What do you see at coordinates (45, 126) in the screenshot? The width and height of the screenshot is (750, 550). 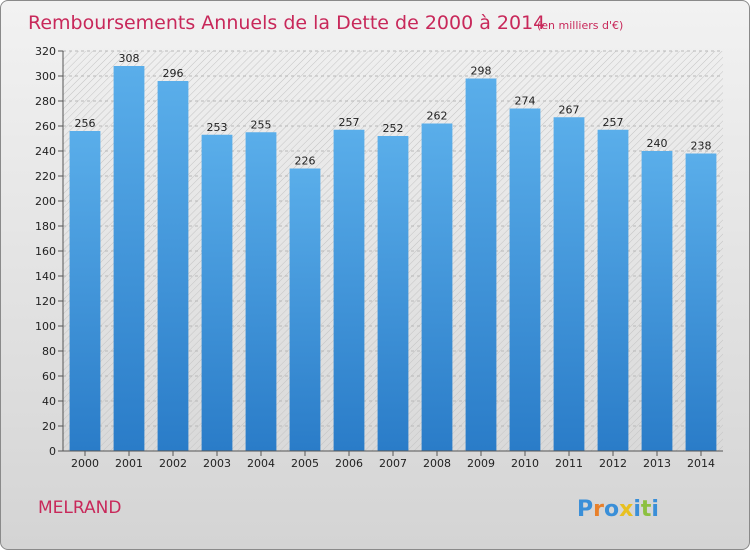 I see `y-tick-label: 260` at bounding box center [45, 126].